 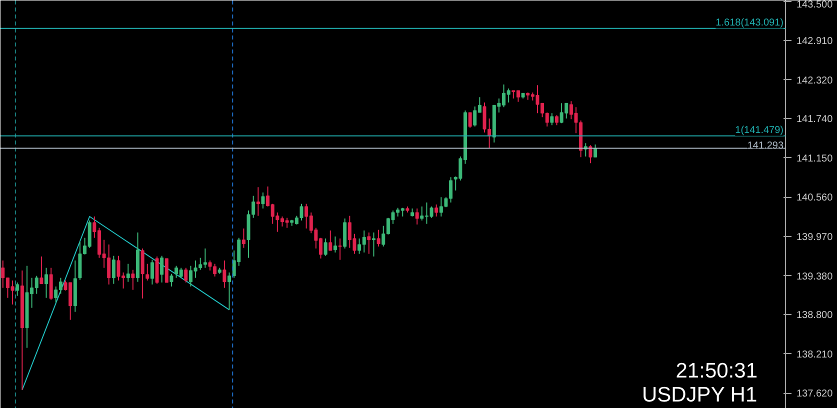 I want to click on y-tick-label: 142.320, so click(x=815, y=80).